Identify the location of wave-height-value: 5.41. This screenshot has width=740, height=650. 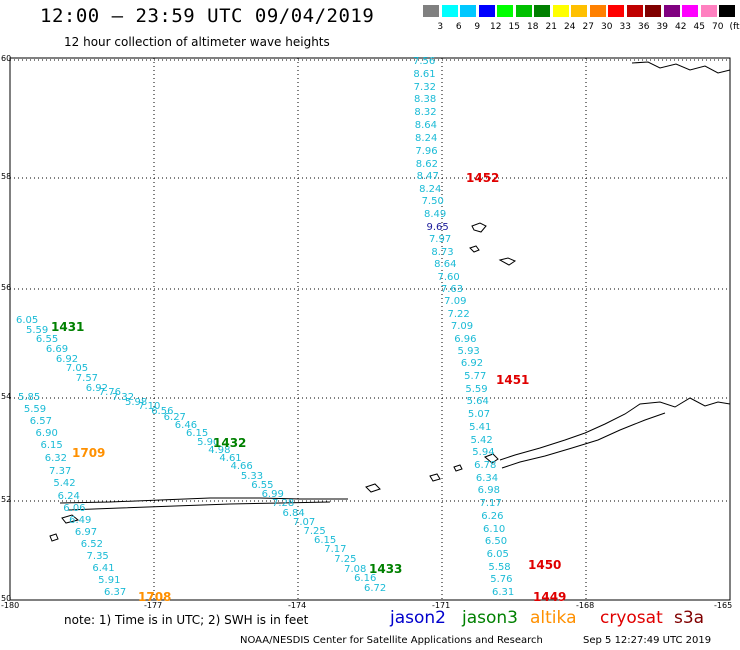
(480, 427).